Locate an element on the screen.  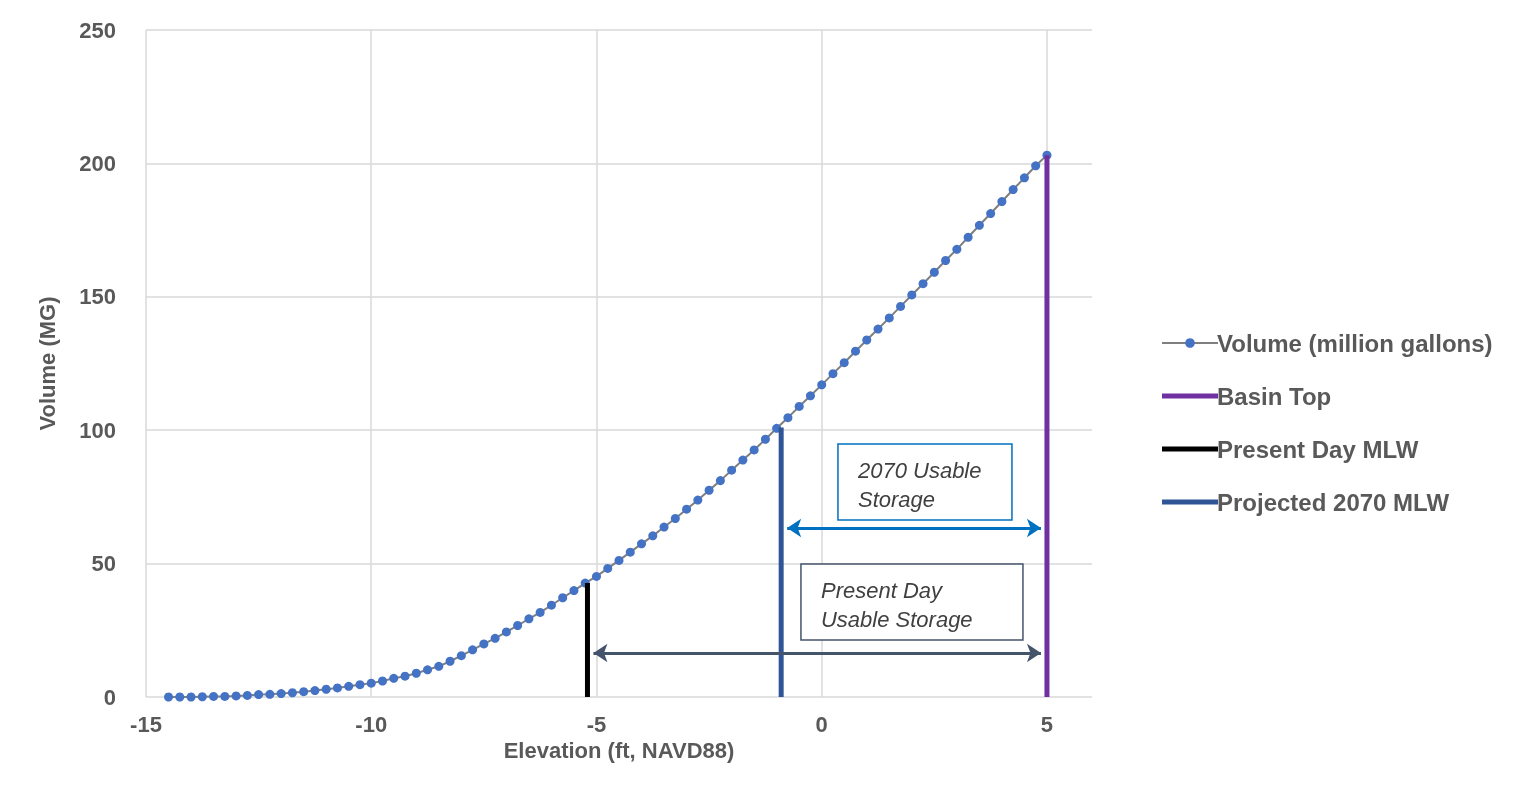
legend-label: Projected 2070 MLW is located at coordinates (1333, 502).